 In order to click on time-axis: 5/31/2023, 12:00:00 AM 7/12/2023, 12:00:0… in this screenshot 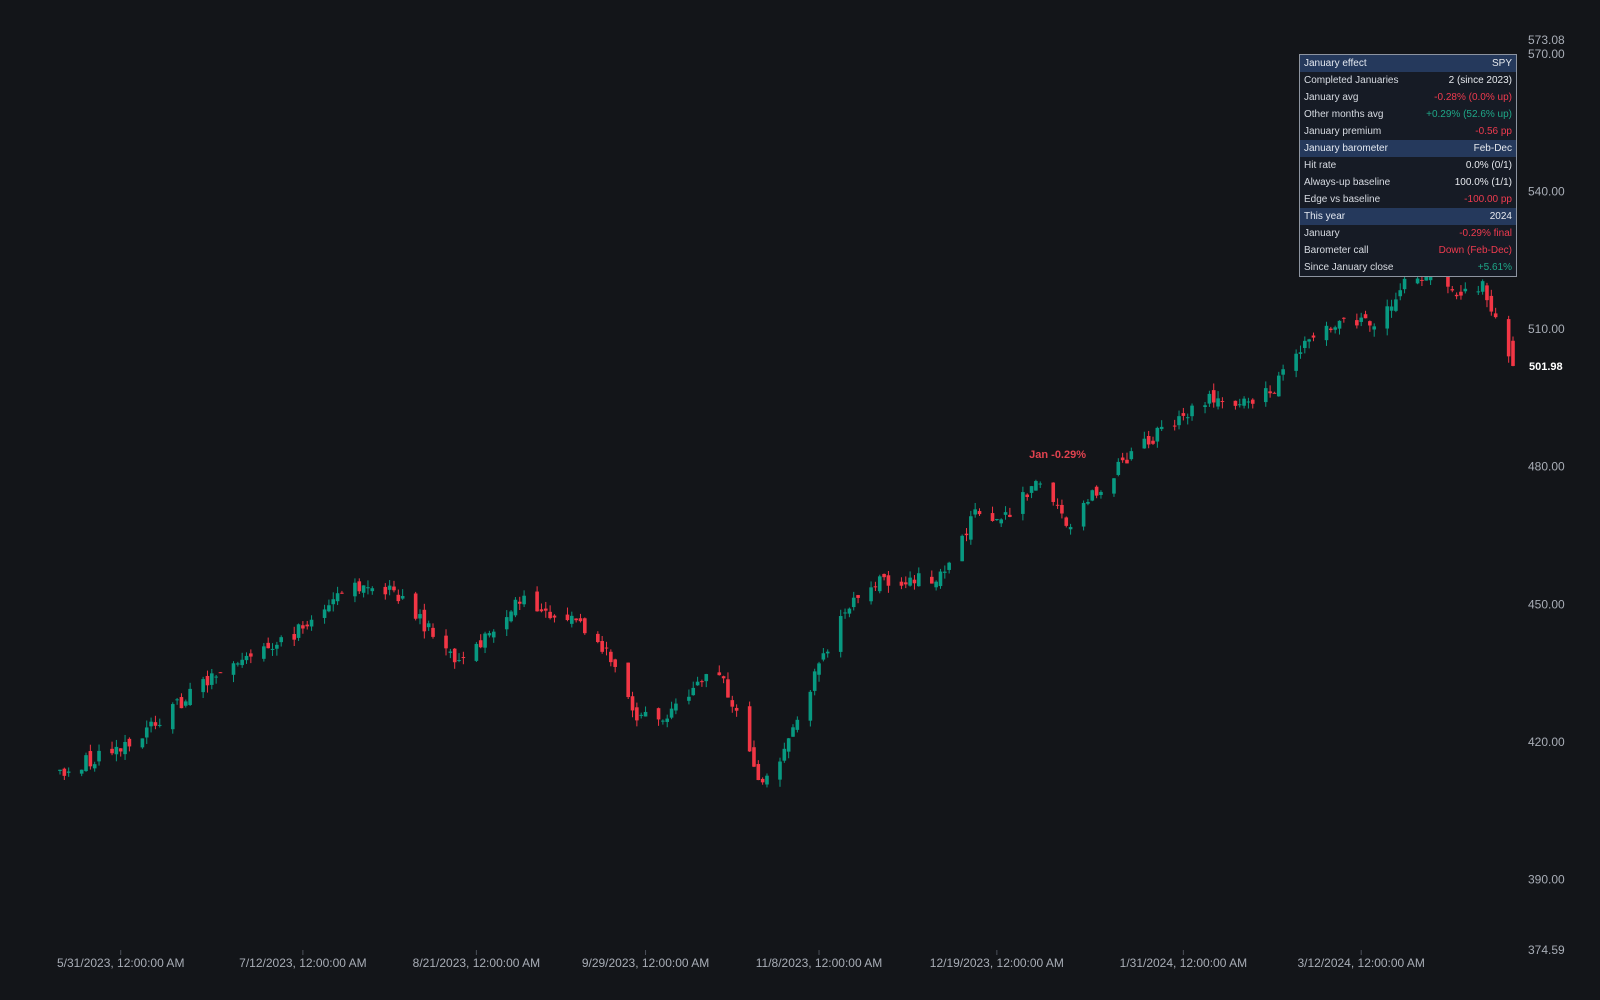, I will do `click(741, 960)`.